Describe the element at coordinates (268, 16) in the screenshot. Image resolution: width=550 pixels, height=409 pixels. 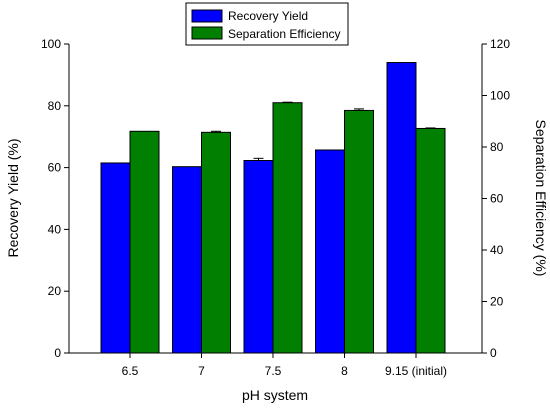
I see `legend-label-recovery-yield: Recovery Yield` at that location.